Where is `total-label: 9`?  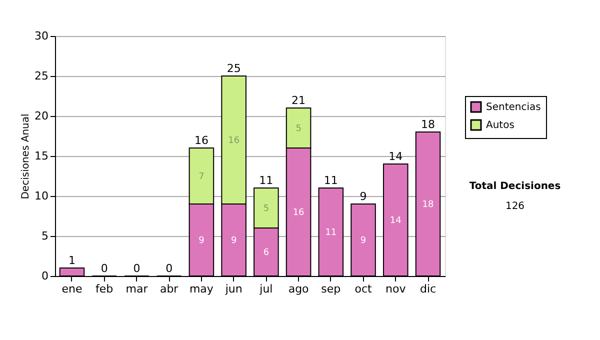 total-label: 9 is located at coordinates (363, 196).